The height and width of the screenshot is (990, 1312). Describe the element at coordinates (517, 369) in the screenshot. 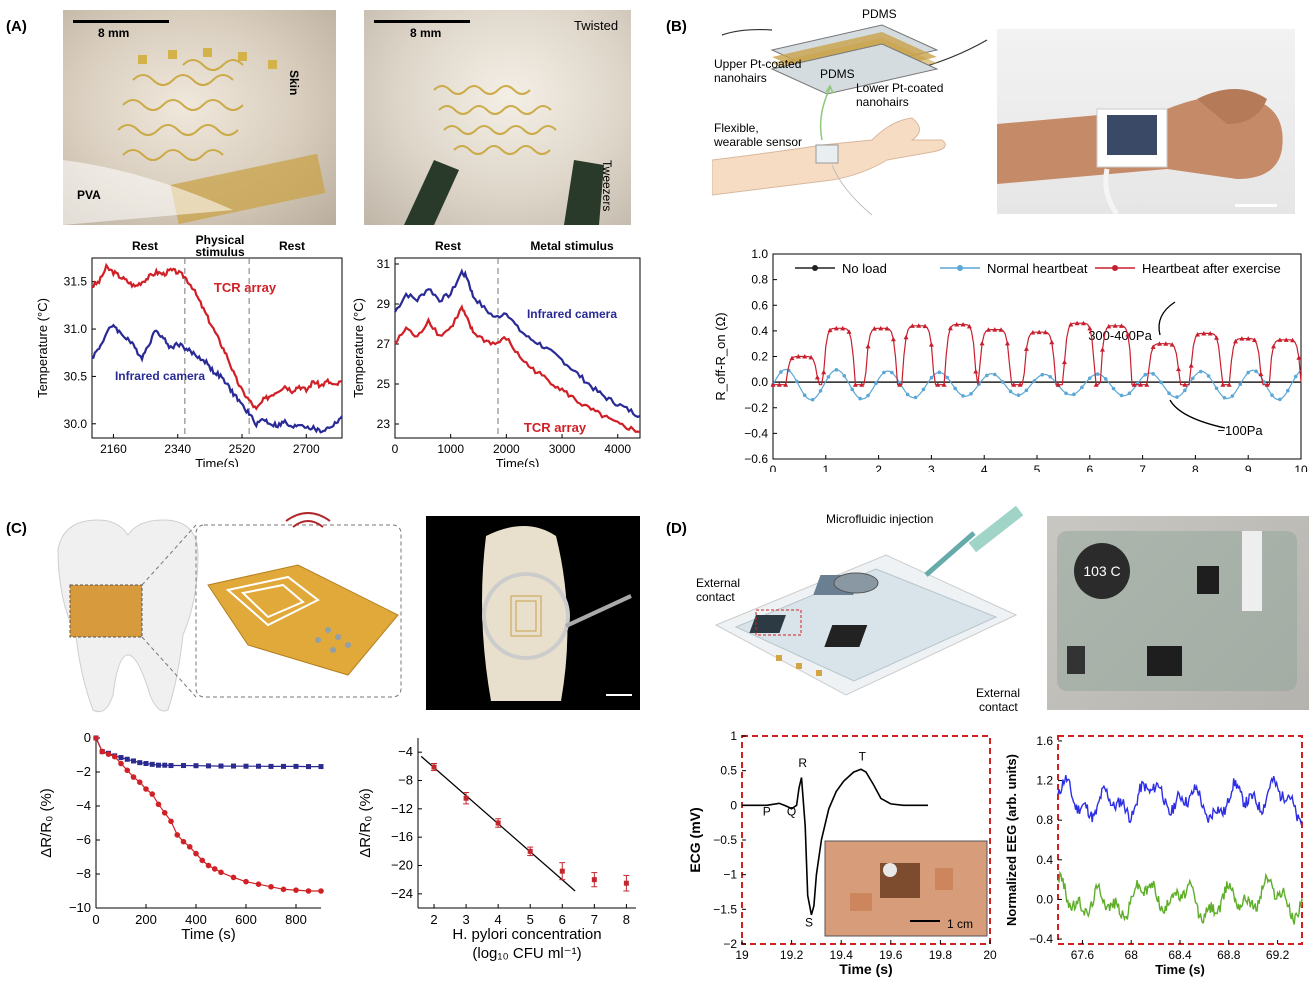

I see `series-line-tcr` at that location.